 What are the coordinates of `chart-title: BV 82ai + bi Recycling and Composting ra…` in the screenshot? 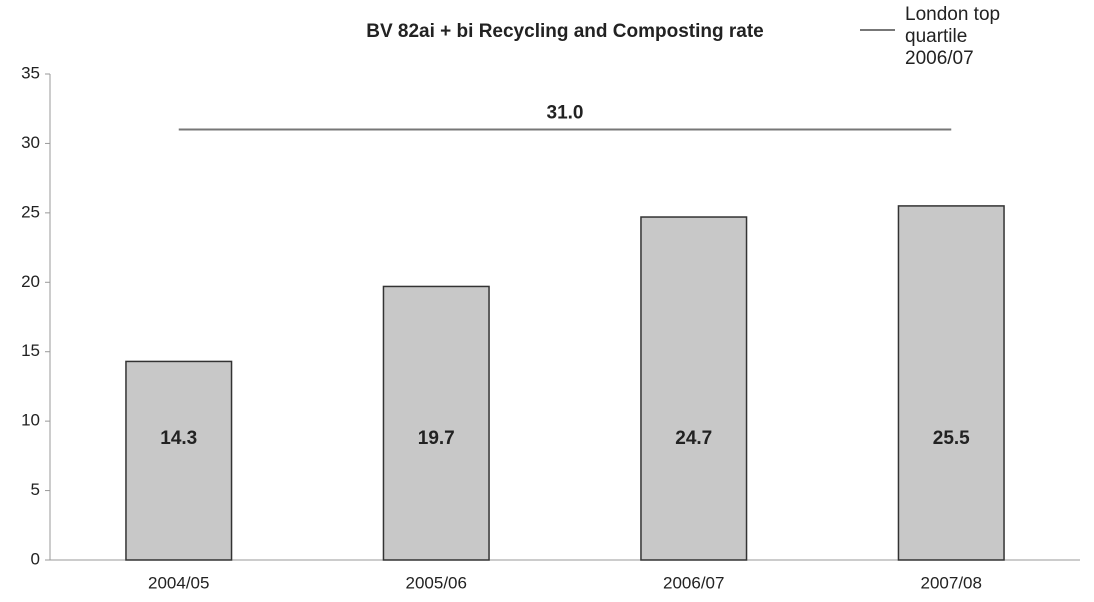 It's located at (565, 31).